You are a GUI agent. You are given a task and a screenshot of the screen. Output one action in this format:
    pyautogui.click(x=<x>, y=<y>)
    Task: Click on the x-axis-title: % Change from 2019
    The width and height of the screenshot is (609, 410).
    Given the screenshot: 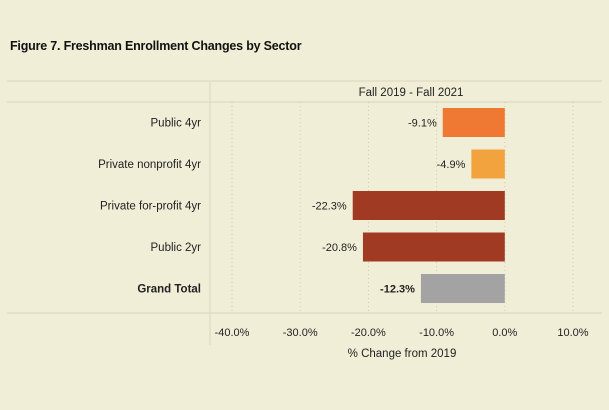 What is the action you would take?
    pyautogui.click(x=402, y=354)
    